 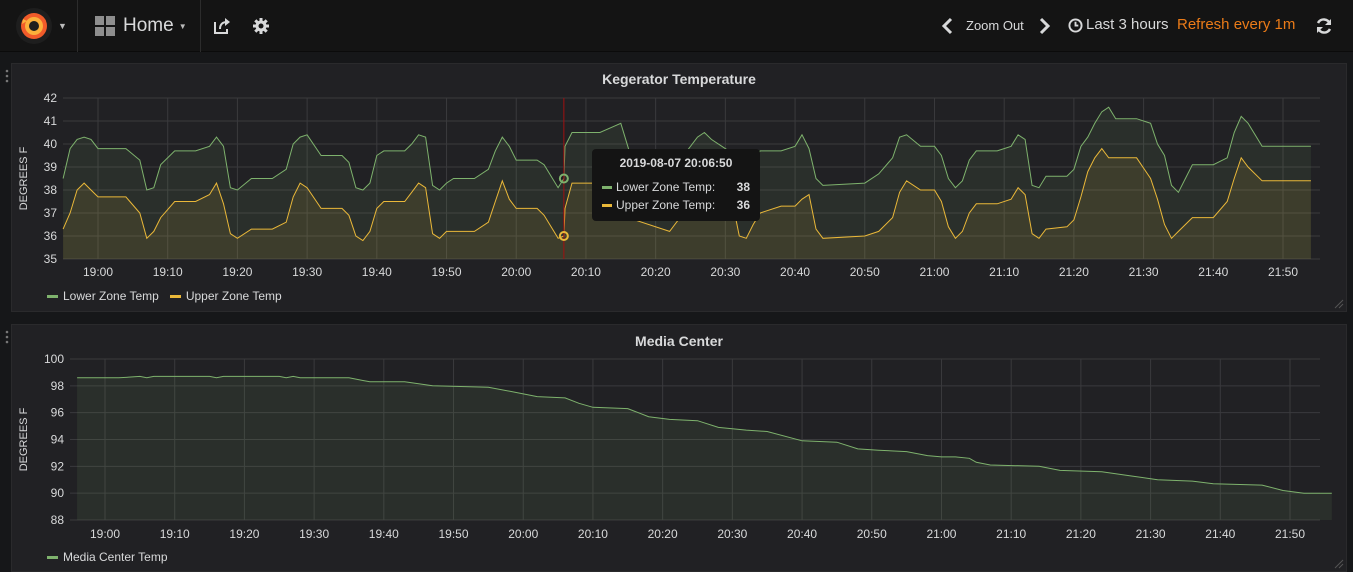 I want to click on y-tick-label: 40, so click(x=51, y=144).